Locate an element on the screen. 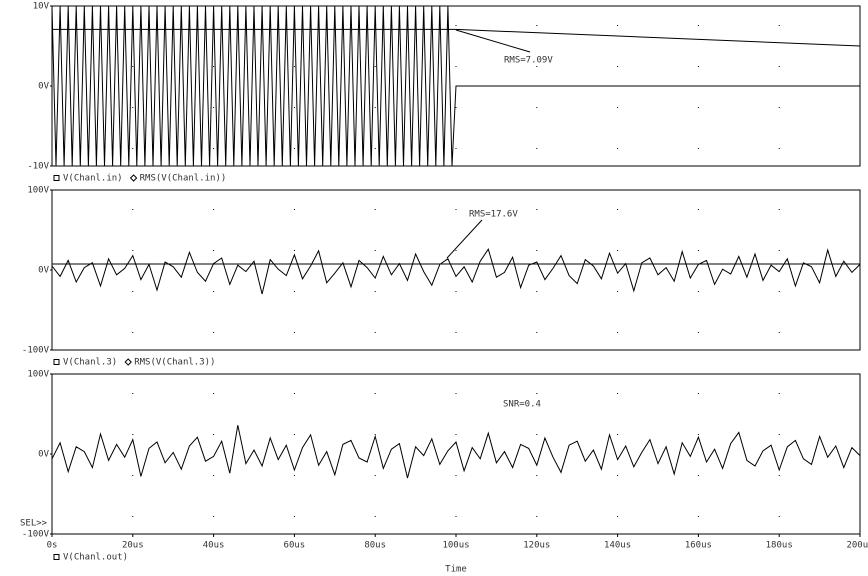 Image resolution: width=868 pixels, height=576 pixels. annotation: SNR=0.4 is located at coordinates (522, 405).